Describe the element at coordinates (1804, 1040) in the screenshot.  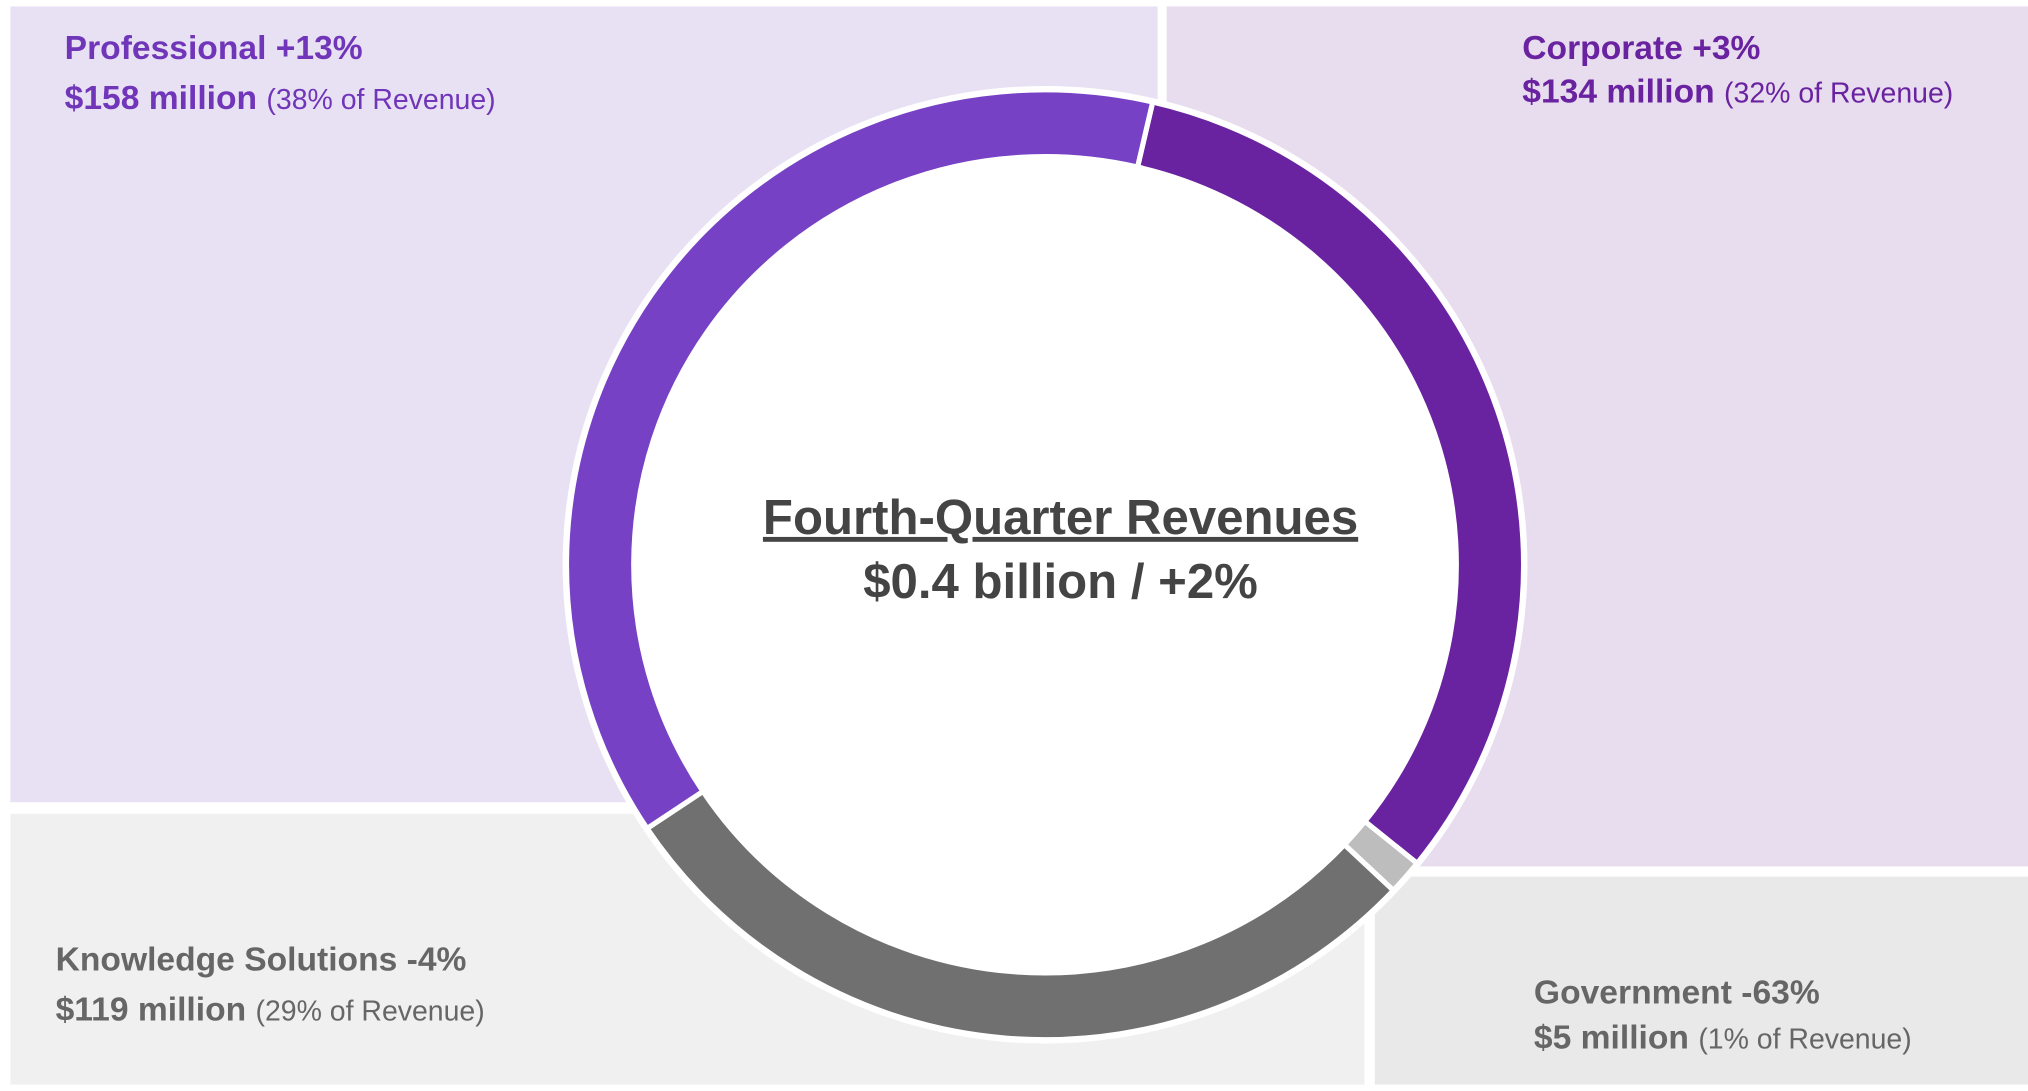
I see `share-text: (1% of Revenue)` at that location.